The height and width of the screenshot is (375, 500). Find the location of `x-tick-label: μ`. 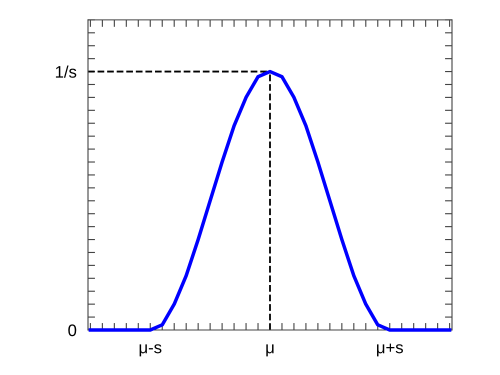

x-tick-label: μ is located at coordinates (270, 350).